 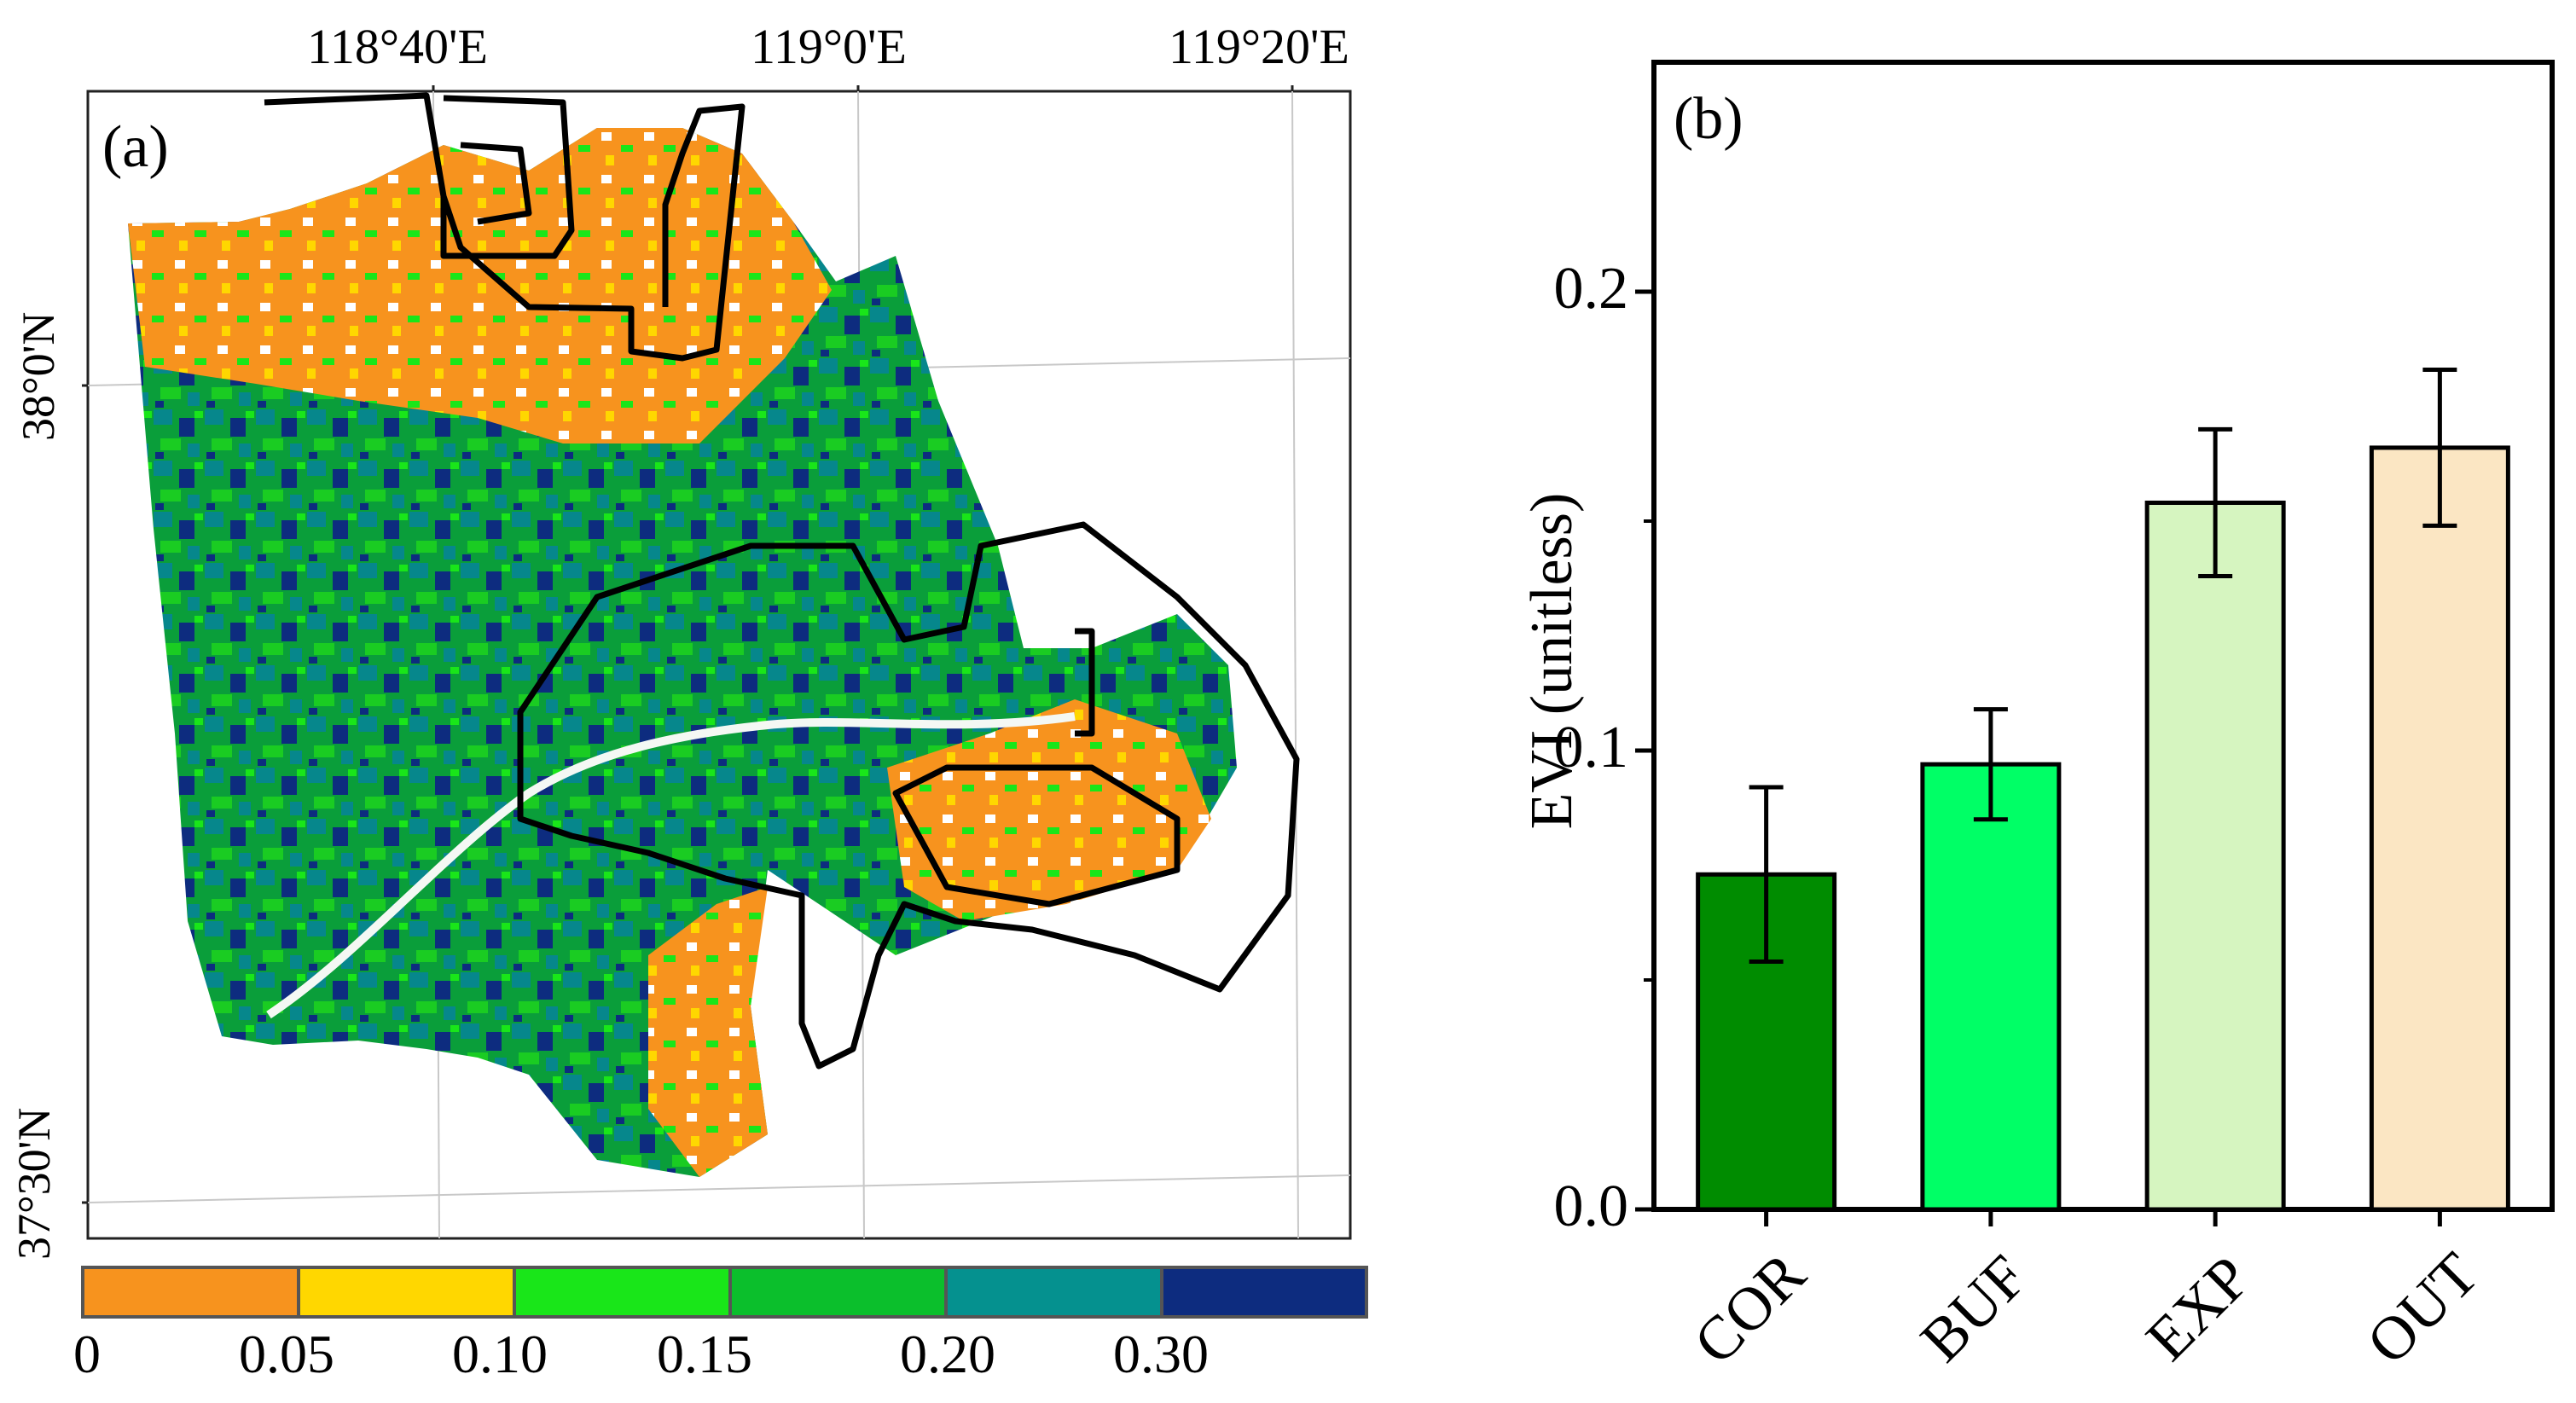 I want to click on urban-area-north, so click(x=480, y=286).